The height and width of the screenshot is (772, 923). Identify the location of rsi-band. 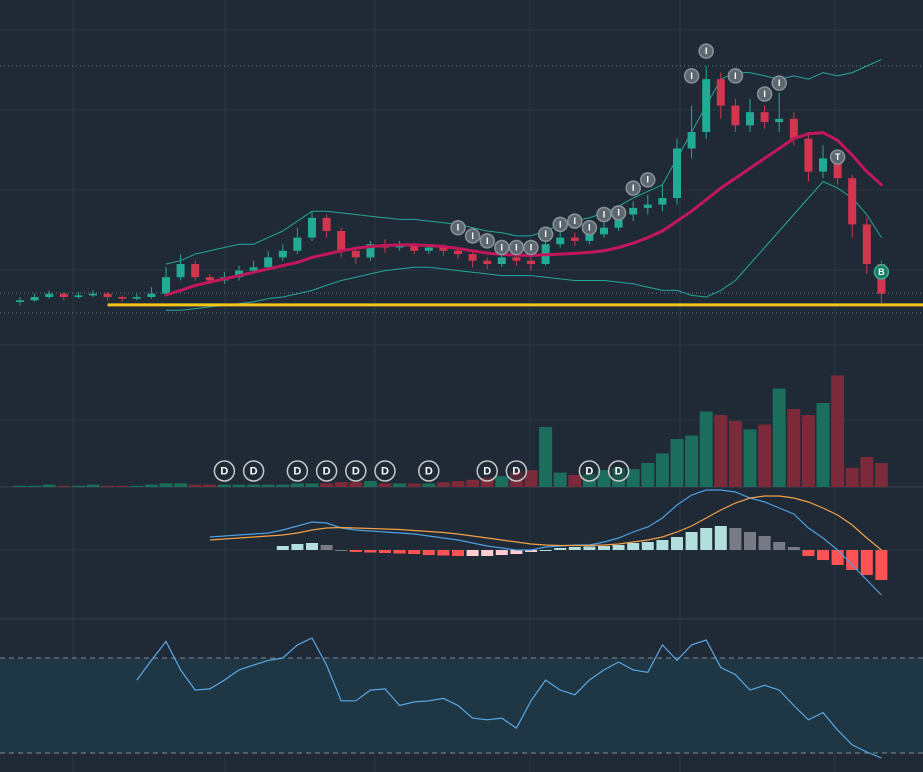
(461, 705).